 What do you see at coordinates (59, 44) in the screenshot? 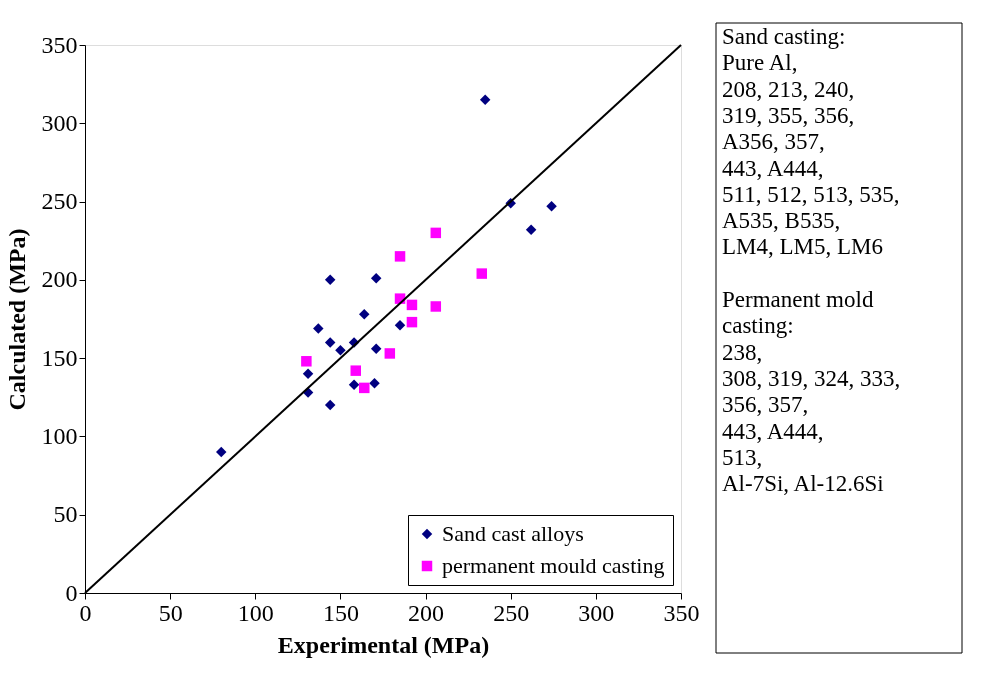
I see `y-tick-label: 350` at bounding box center [59, 44].